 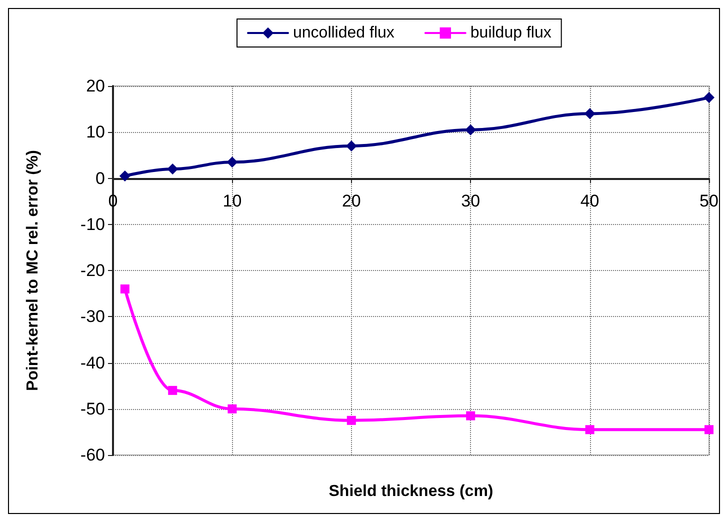 I want to click on legend-label: buildup flux, so click(x=511, y=33).